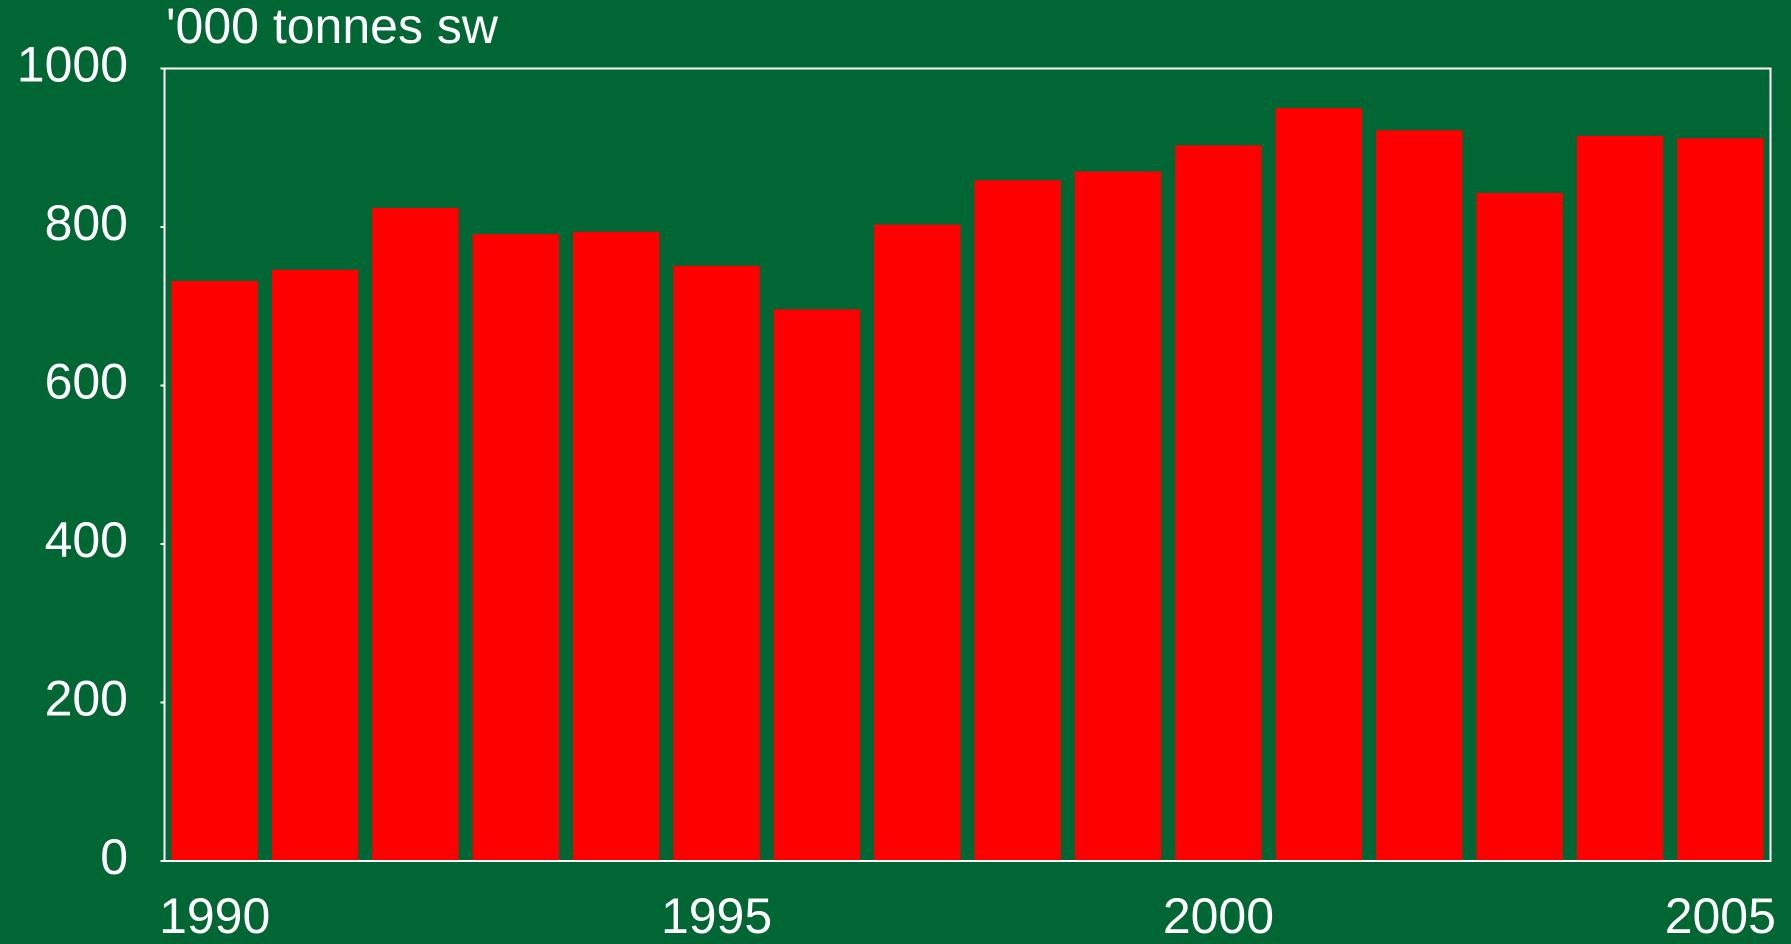  I want to click on x-tick-label: 2005, so click(1720, 916).